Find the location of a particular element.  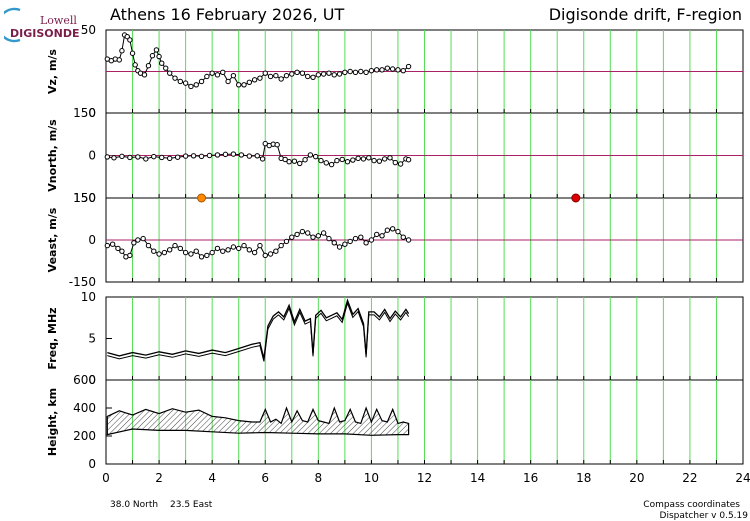

y-tick-label: 50 is located at coordinates (88, 30).